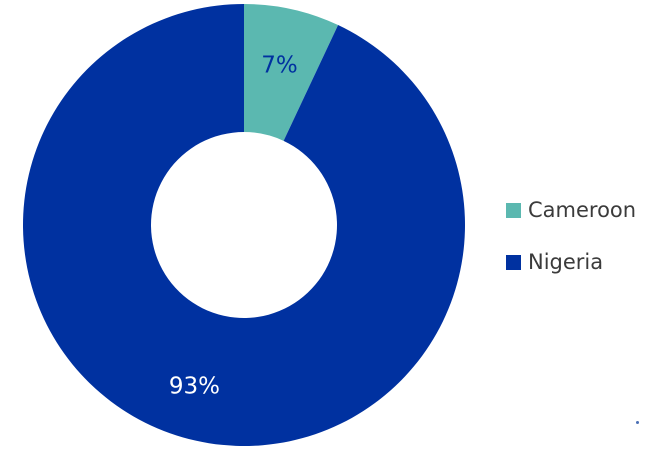 The height and width of the screenshot is (450, 667). I want to click on legend-label-nigeria: Nigeria, so click(566, 261).